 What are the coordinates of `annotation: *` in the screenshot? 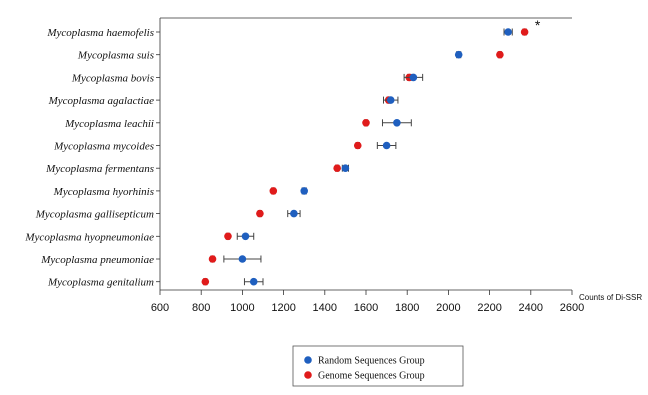 It's located at (538, 25).